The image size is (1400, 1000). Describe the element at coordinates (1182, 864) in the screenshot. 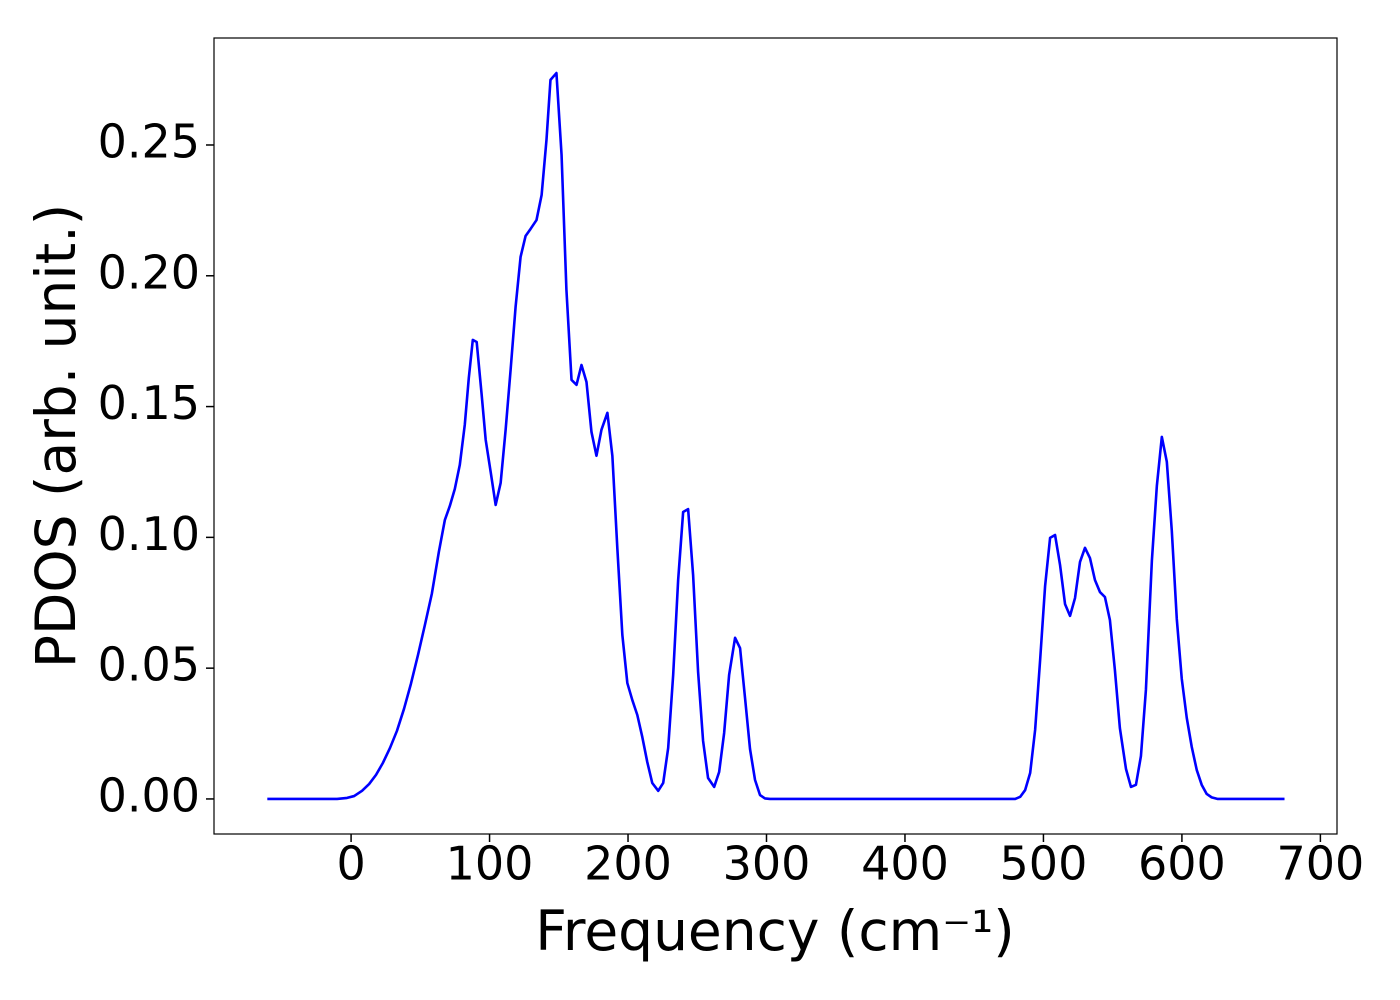

I see `x-tick-label: 600` at that location.